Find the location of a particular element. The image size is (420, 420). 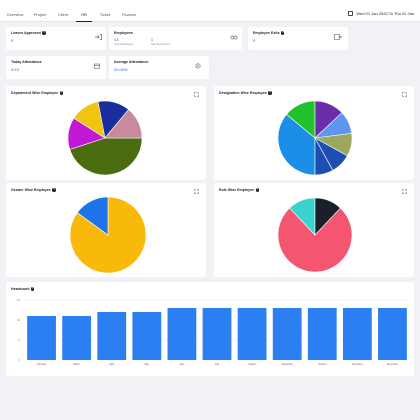

calendar-icon is located at coordinates (351, 13).